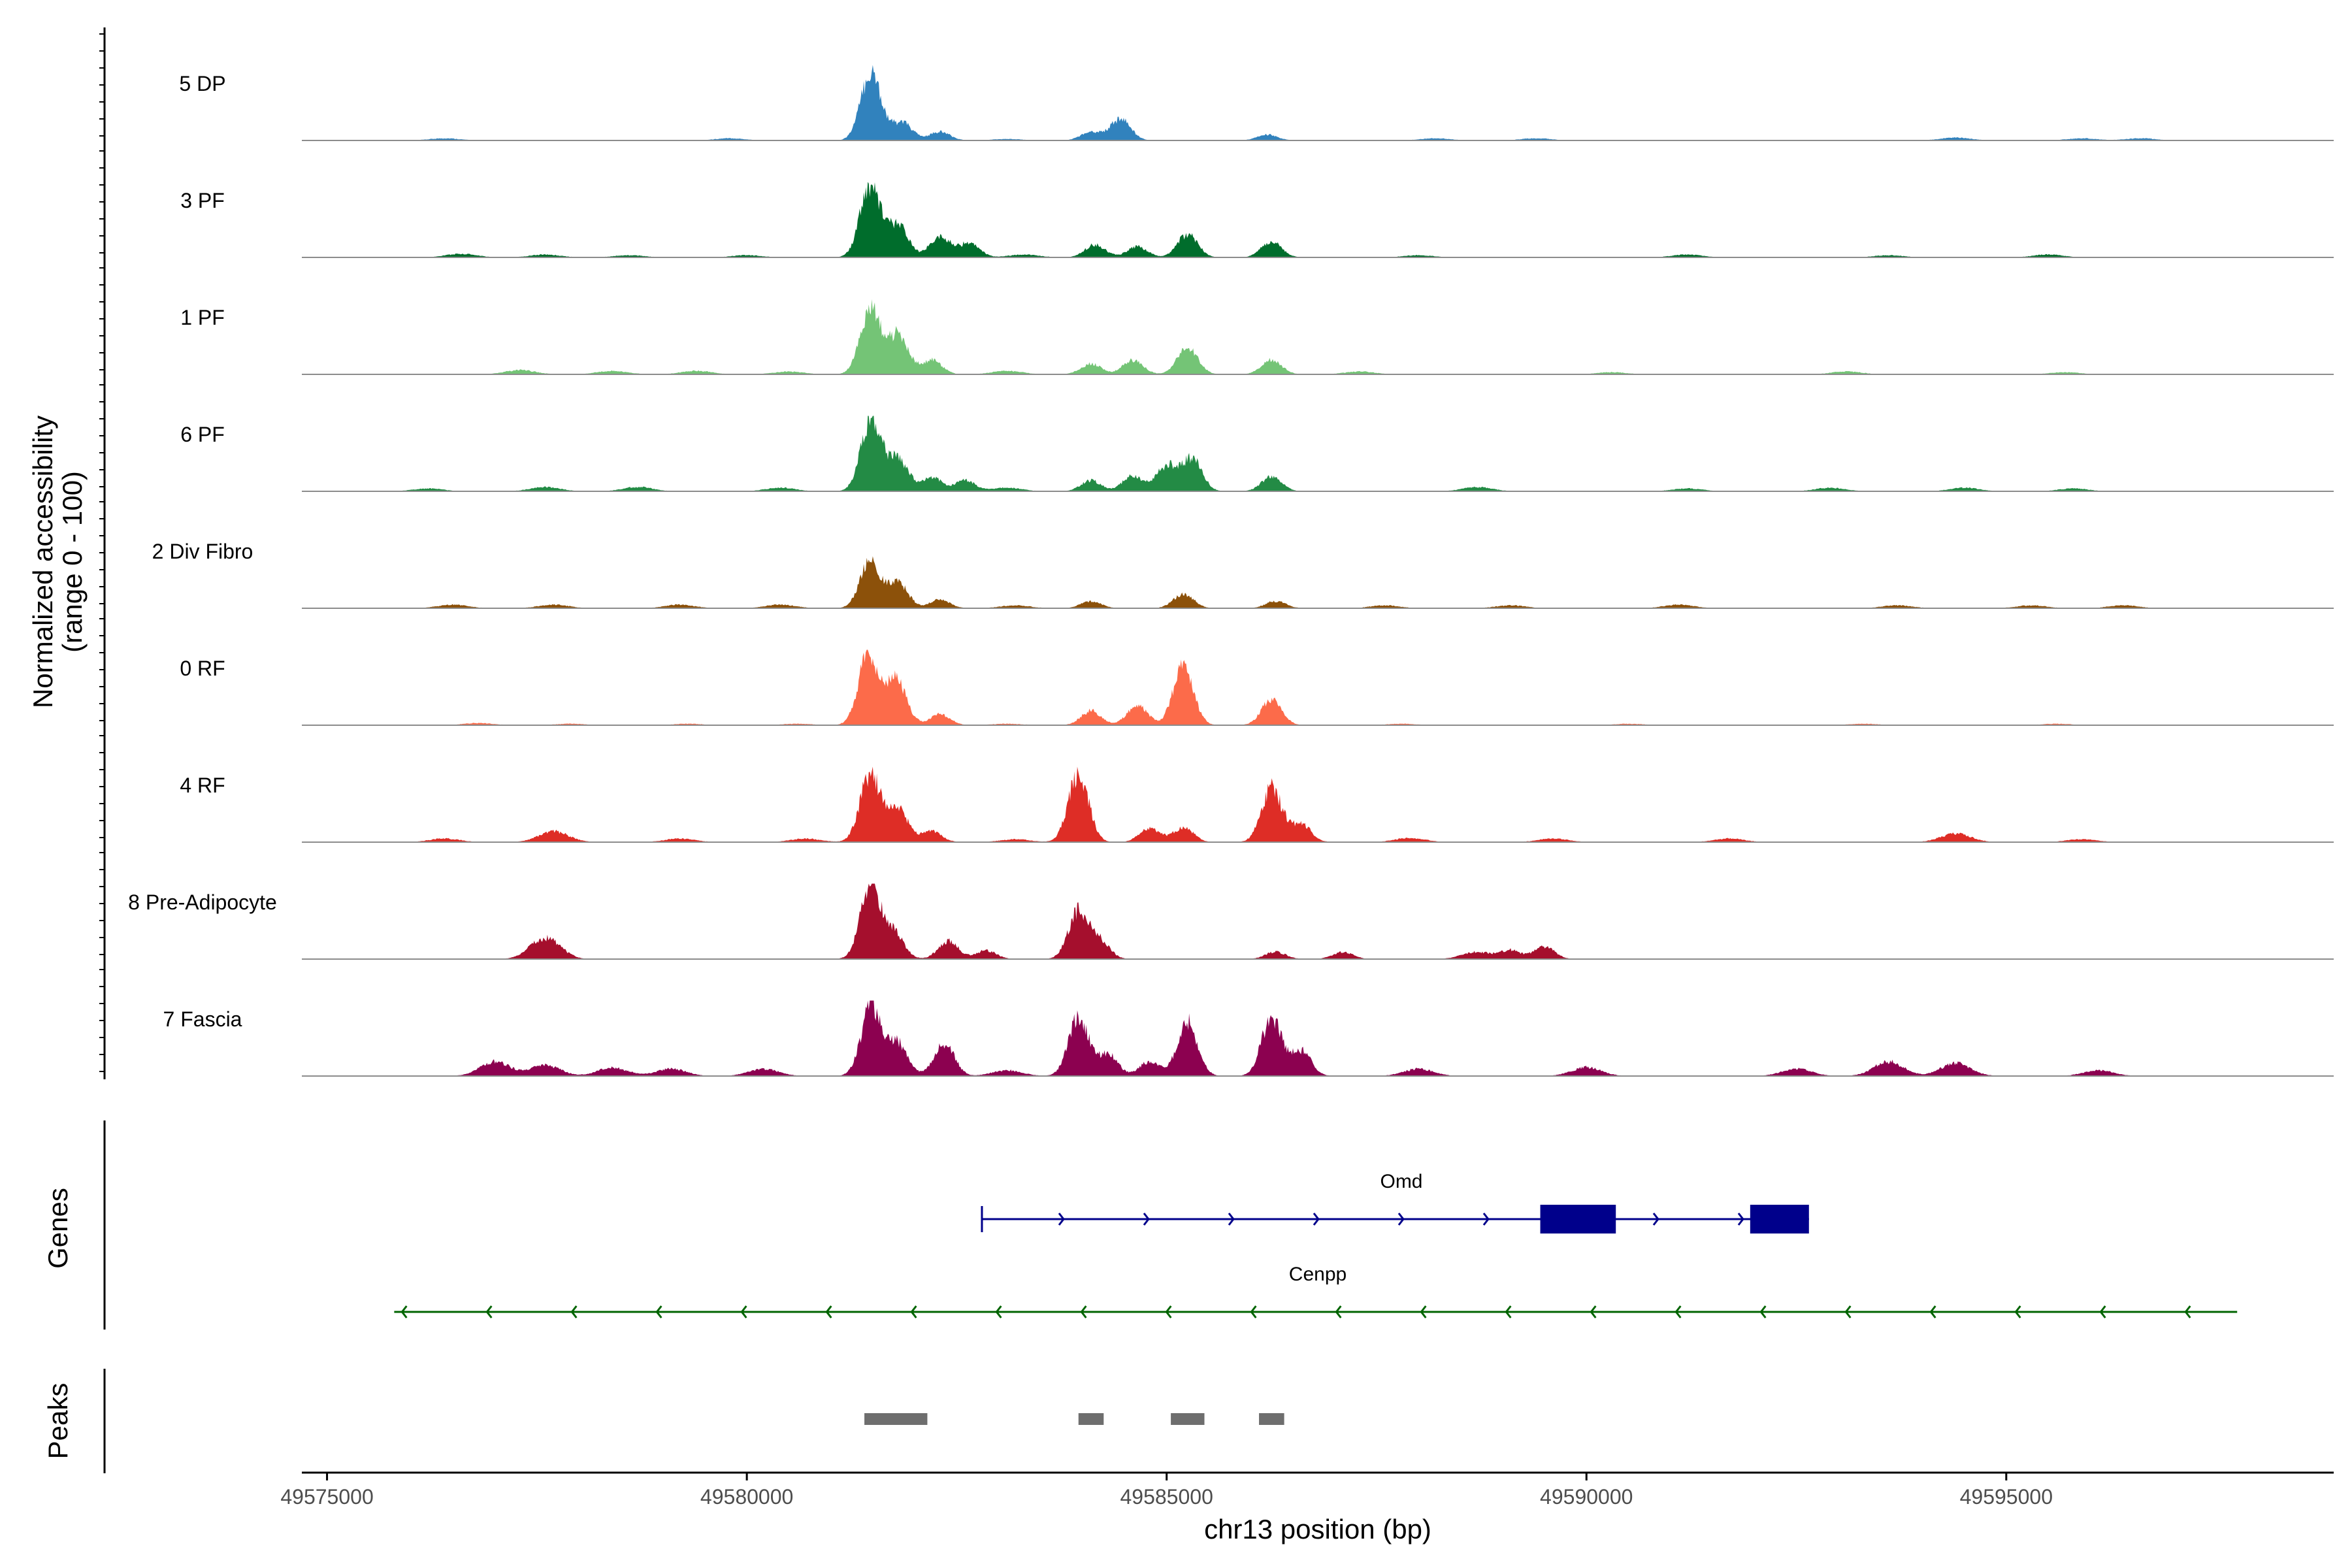  Describe the element at coordinates (57, 1421) in the screenshot. I see `peaks-panel-label: Peaks` at that location.